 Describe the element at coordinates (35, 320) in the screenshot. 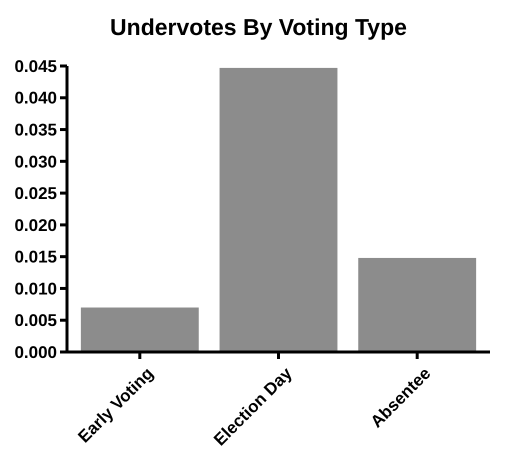

I see `y-tick-label: 0.005` at that location.